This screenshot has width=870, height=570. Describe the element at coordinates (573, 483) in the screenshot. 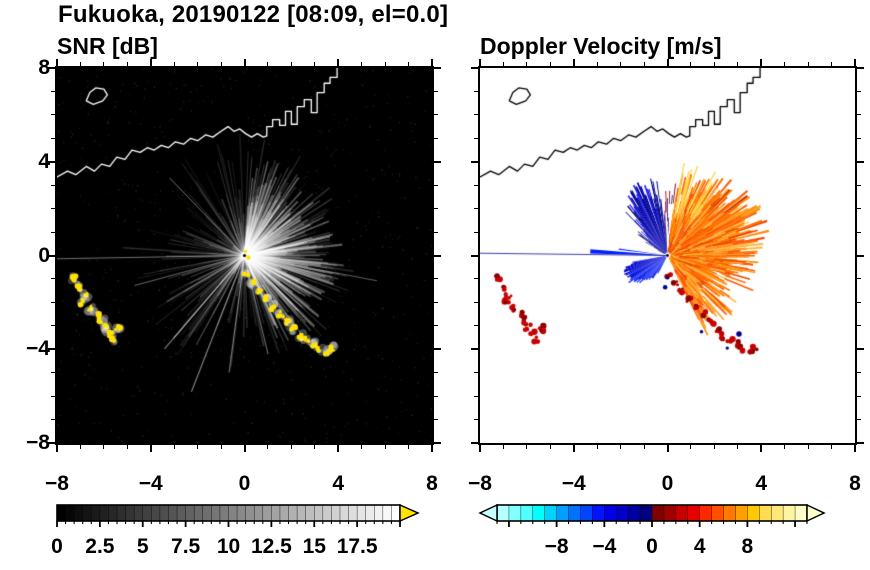

I see `x-axis-tick-label: −4` at that location.